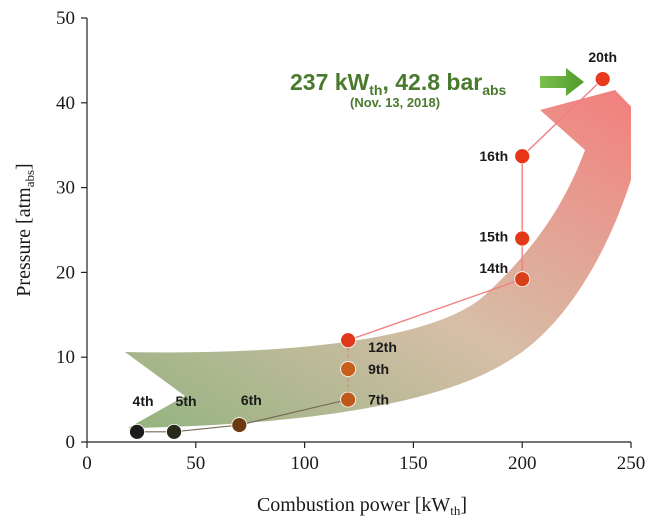  Describe the element at coordinates (137, 431) in the screenshot. I see `point-4th` at that location.